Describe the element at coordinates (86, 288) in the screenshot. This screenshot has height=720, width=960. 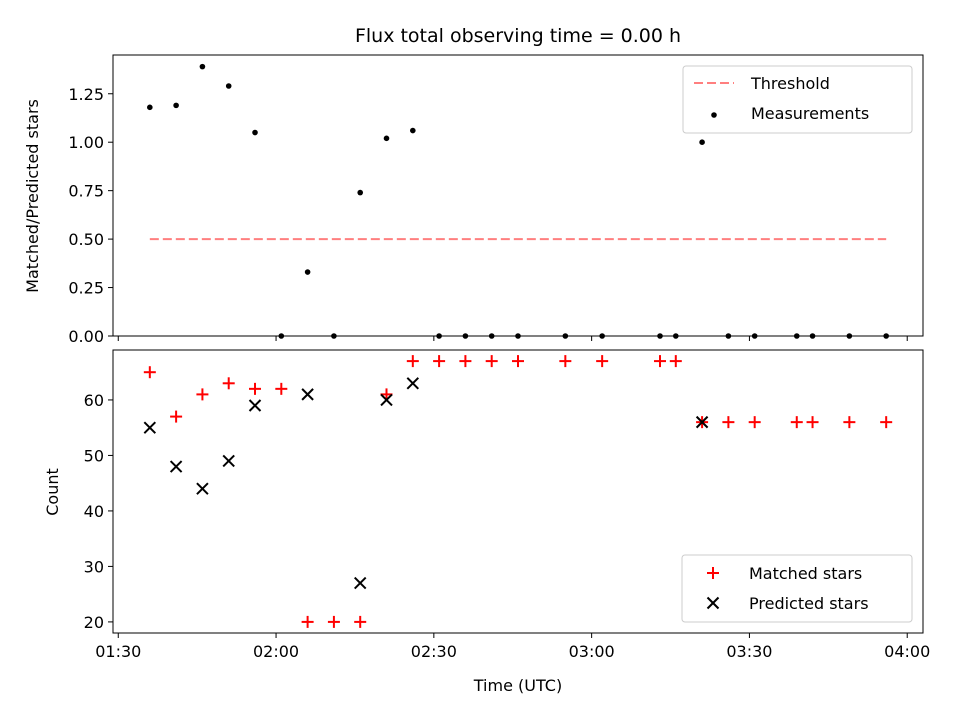
I see `y-tick-label: 0.25` at that location.